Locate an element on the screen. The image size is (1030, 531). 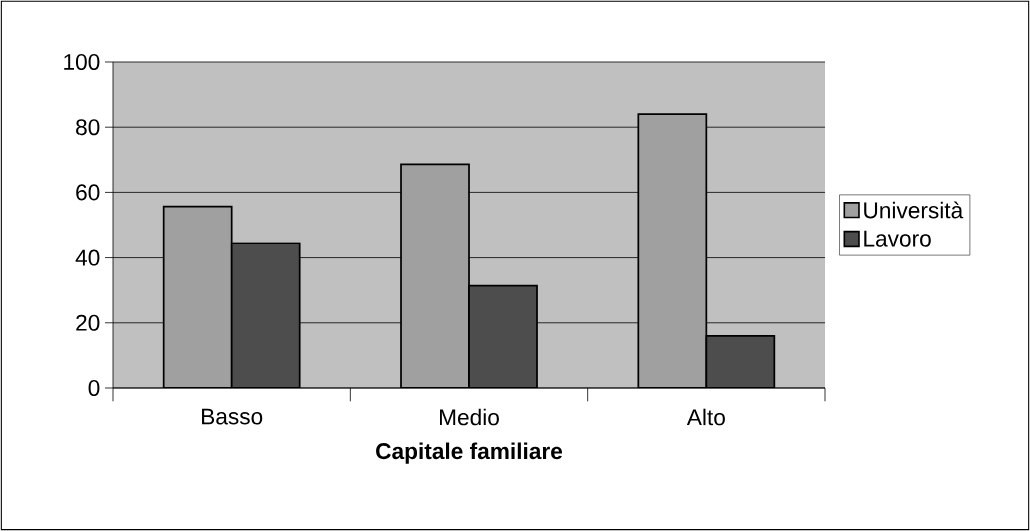
y-tick-label: 100 is located at coordinates (82, 62).